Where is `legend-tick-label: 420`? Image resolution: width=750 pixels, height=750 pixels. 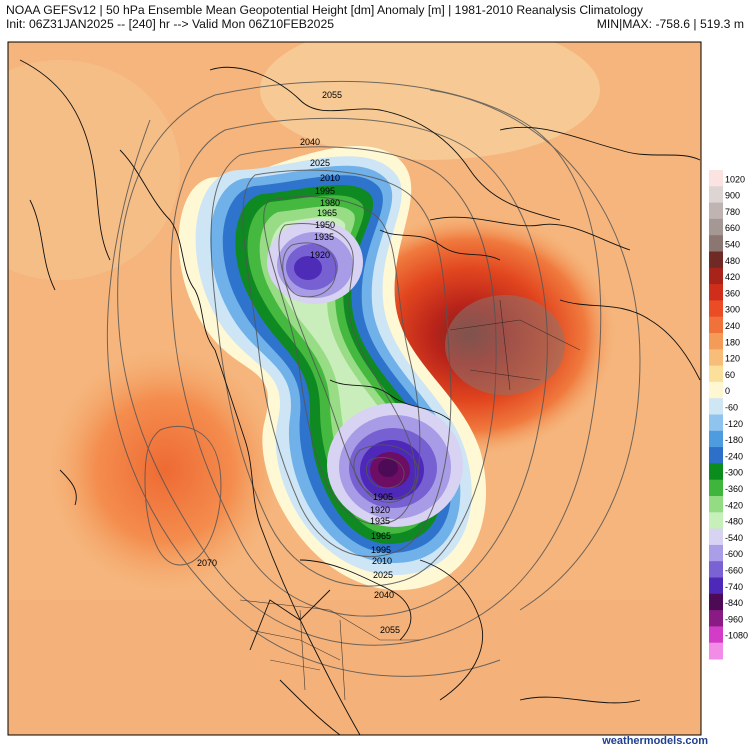 legend-tick-label: 420 is located at coordinates (732, 277).